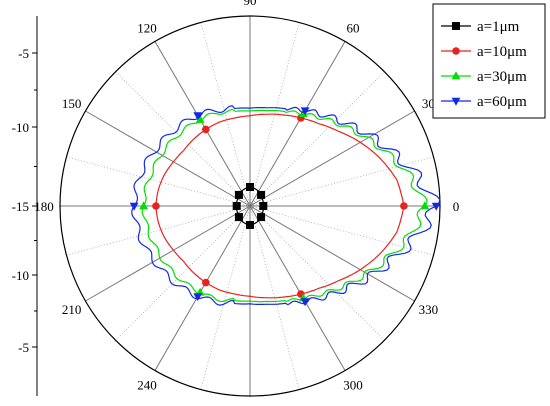 The width and height of the screenshot is (550, 406). Describe the element at coordinates (72, 103) in the screenshot. I see `angle-tick-label: 150` at that location.